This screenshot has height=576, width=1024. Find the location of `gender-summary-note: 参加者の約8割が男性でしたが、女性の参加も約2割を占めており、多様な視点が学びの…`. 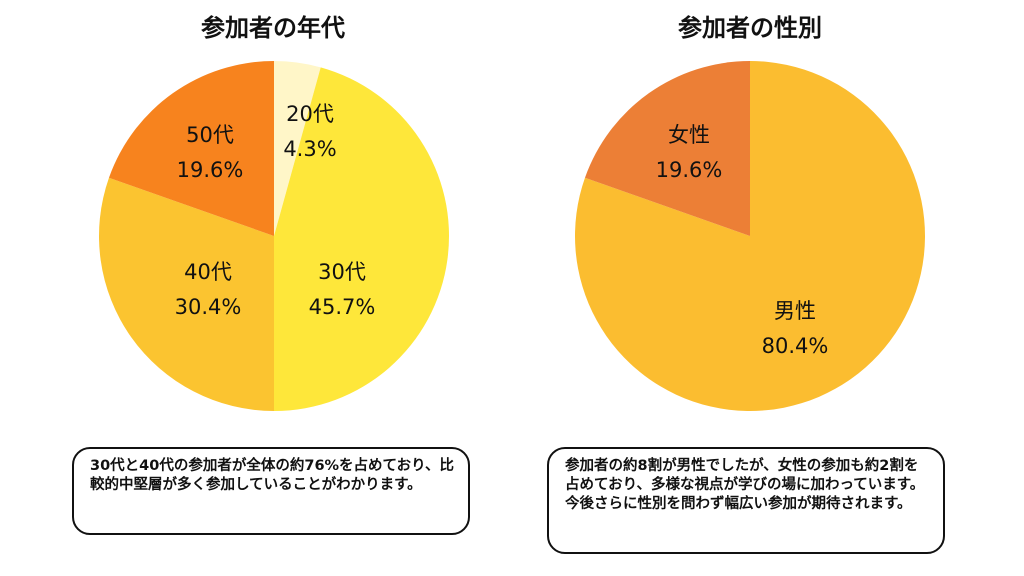

gender-summary-note: 参加者の約8割が男性でしたが、女性の参加も約2割を占めており、多様な視点が学びの… is located at coordinates (746, 500).